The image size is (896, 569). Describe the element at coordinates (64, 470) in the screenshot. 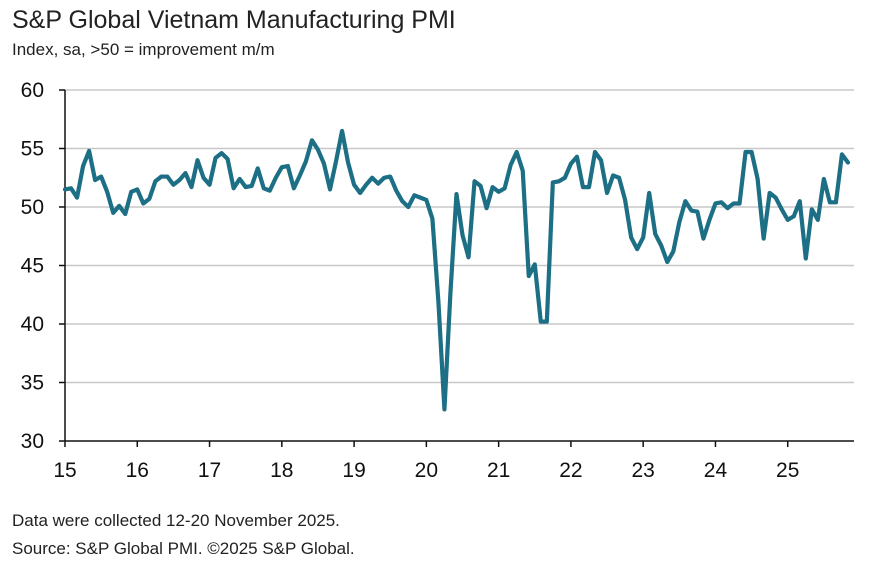

I see `x-tick-label: 15` at that location.